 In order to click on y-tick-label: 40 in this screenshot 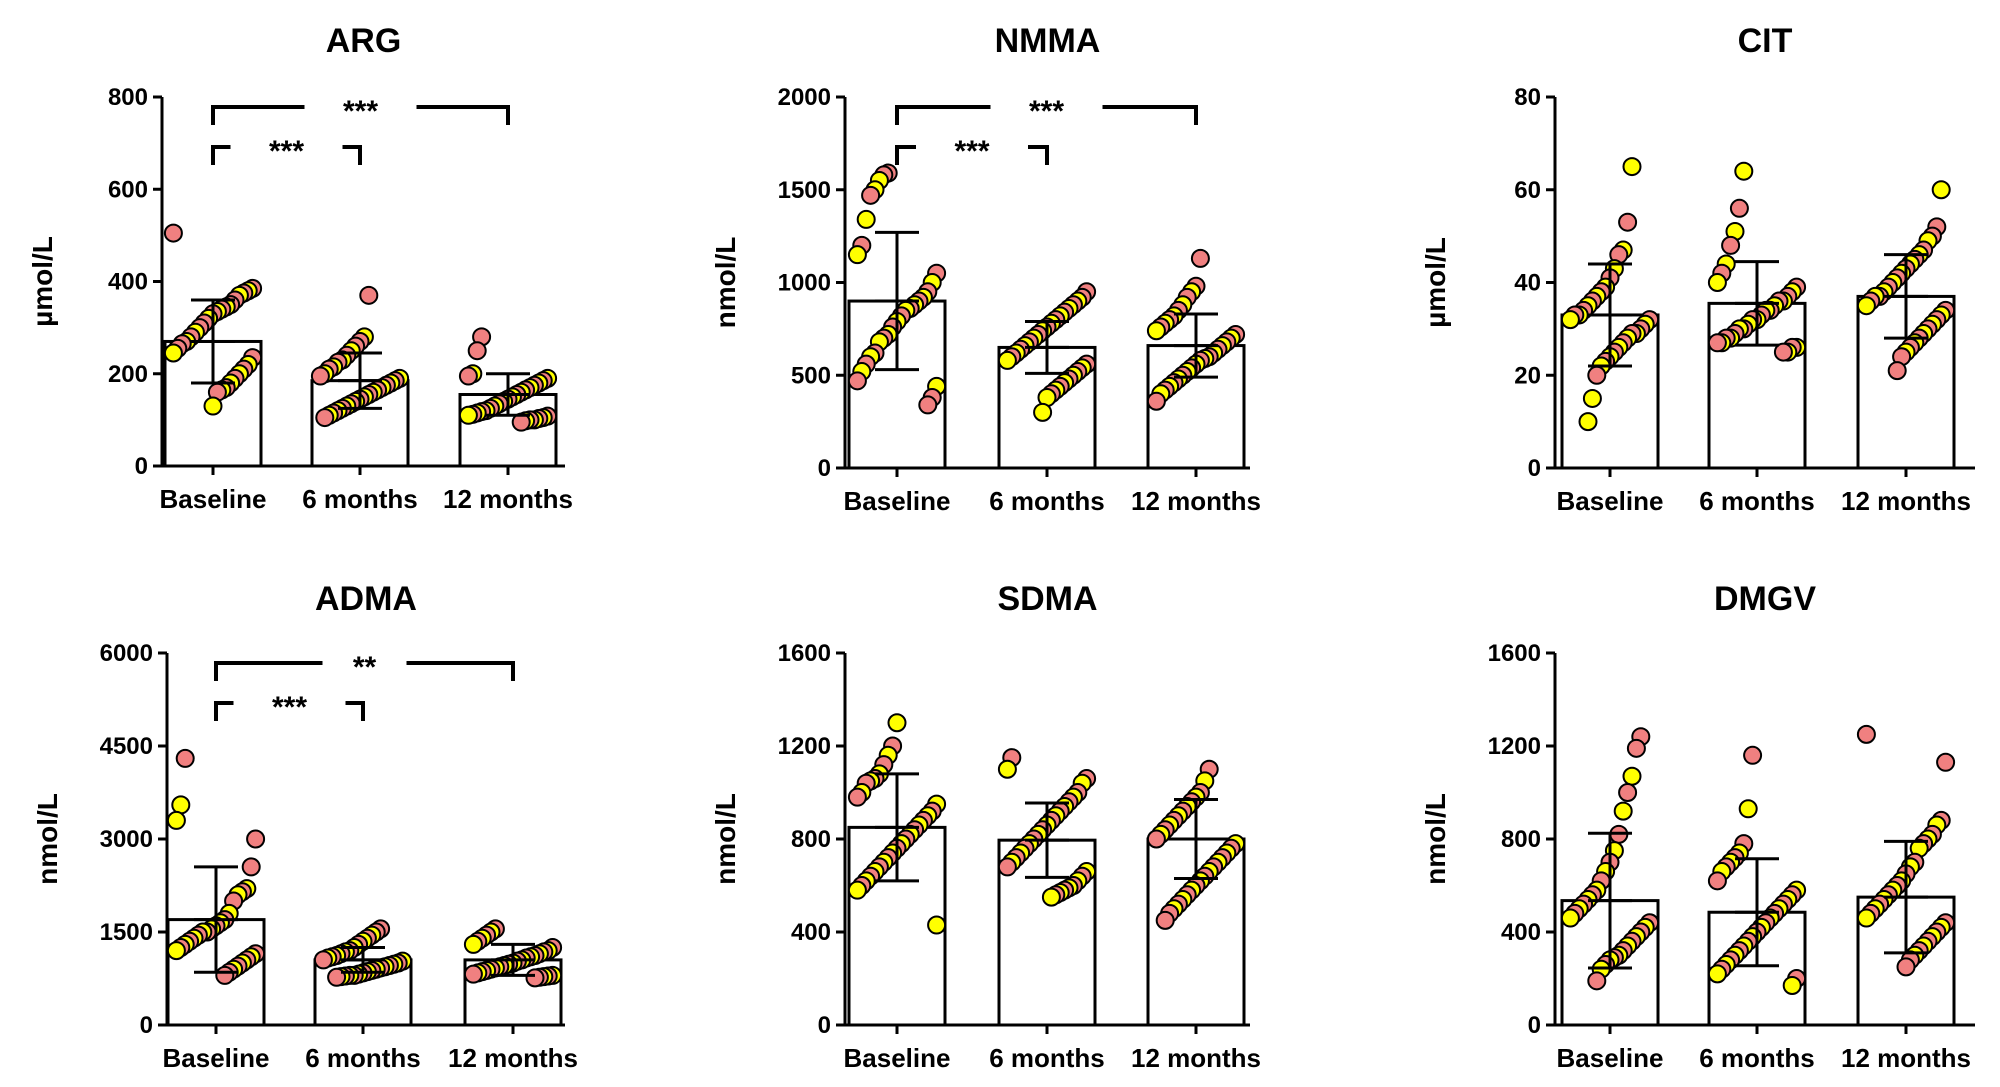, I will do `click(1527, 283)`.